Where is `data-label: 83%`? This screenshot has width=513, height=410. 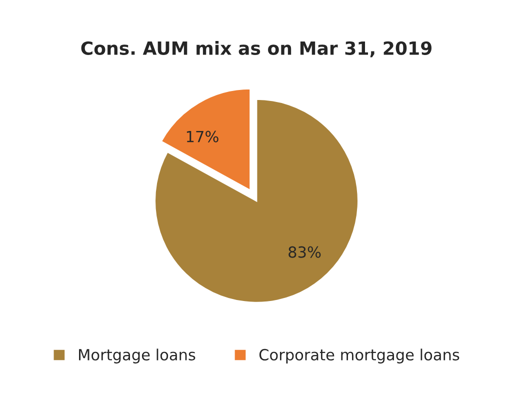 data-label: 83% is located at coordinates (304, 252).